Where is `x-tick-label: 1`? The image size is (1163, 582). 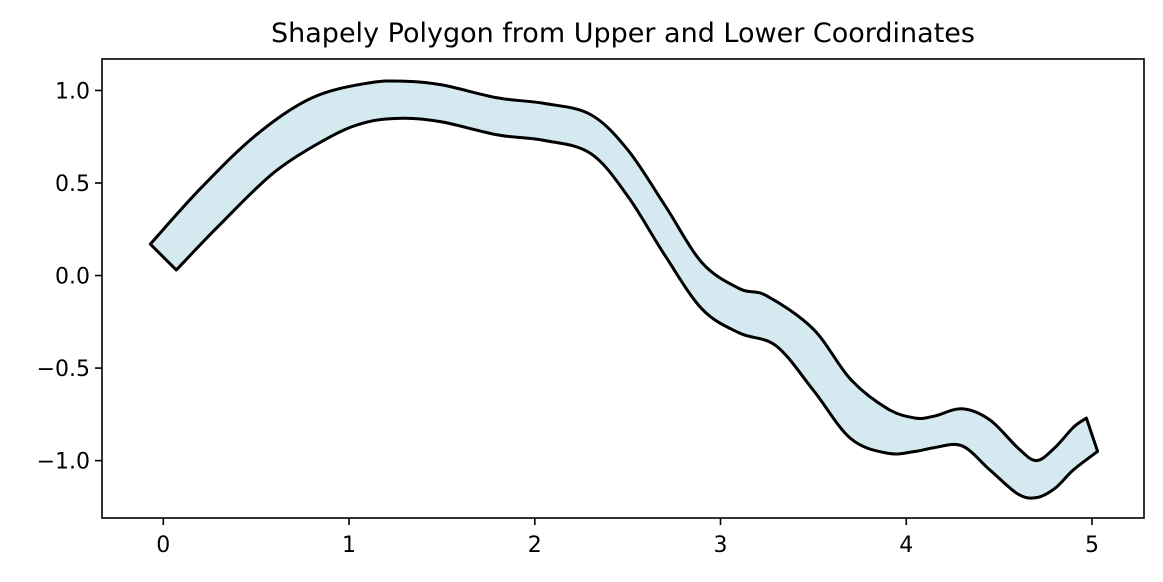
x-tick-label: 1 is located at coordinates (349, 545).